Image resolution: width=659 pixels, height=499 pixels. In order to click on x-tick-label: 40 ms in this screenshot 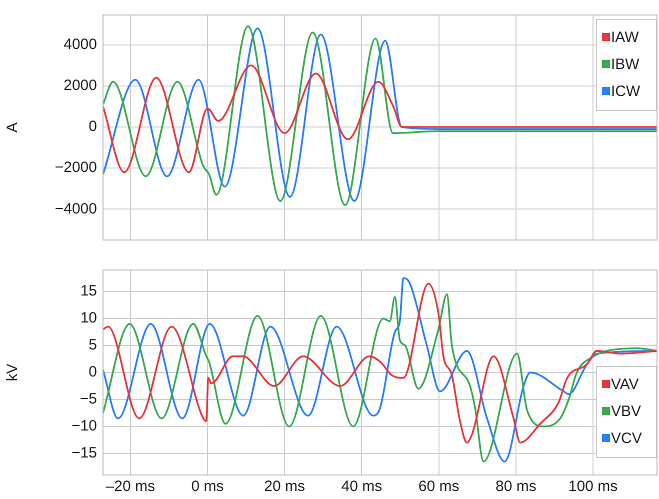, I will do `click(361, 487)`.